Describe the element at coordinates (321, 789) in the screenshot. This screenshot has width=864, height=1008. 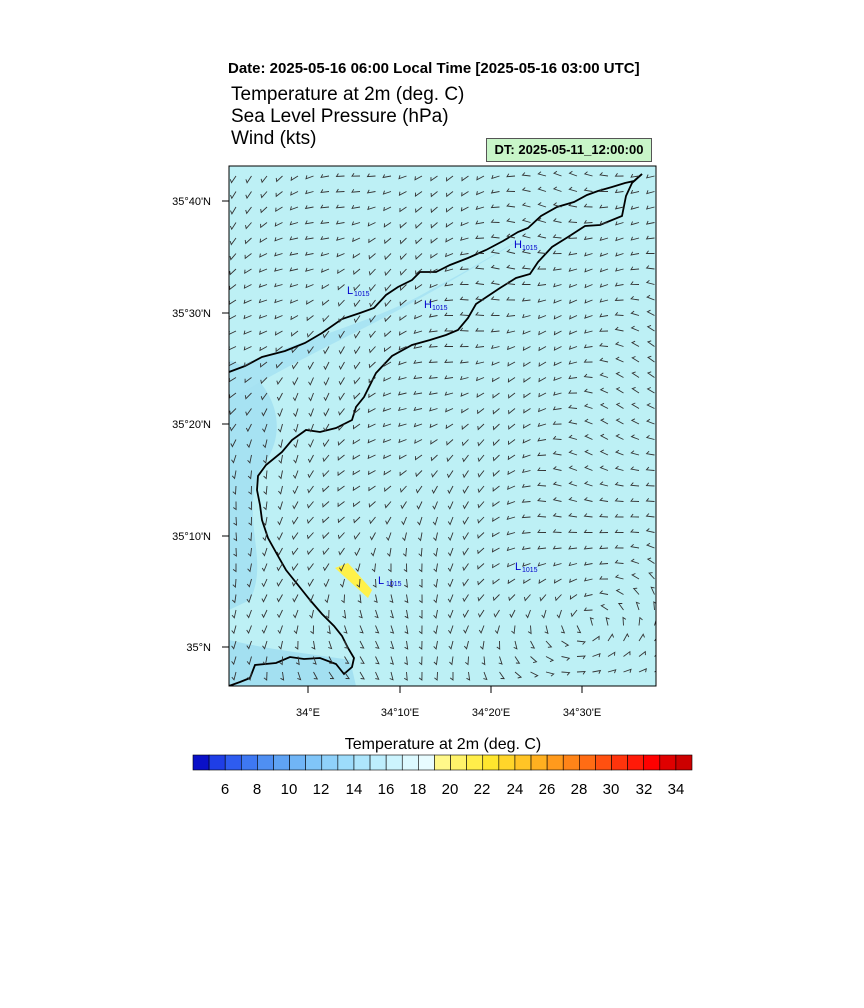
I see `colorbar-tick-label: 12` at that location.